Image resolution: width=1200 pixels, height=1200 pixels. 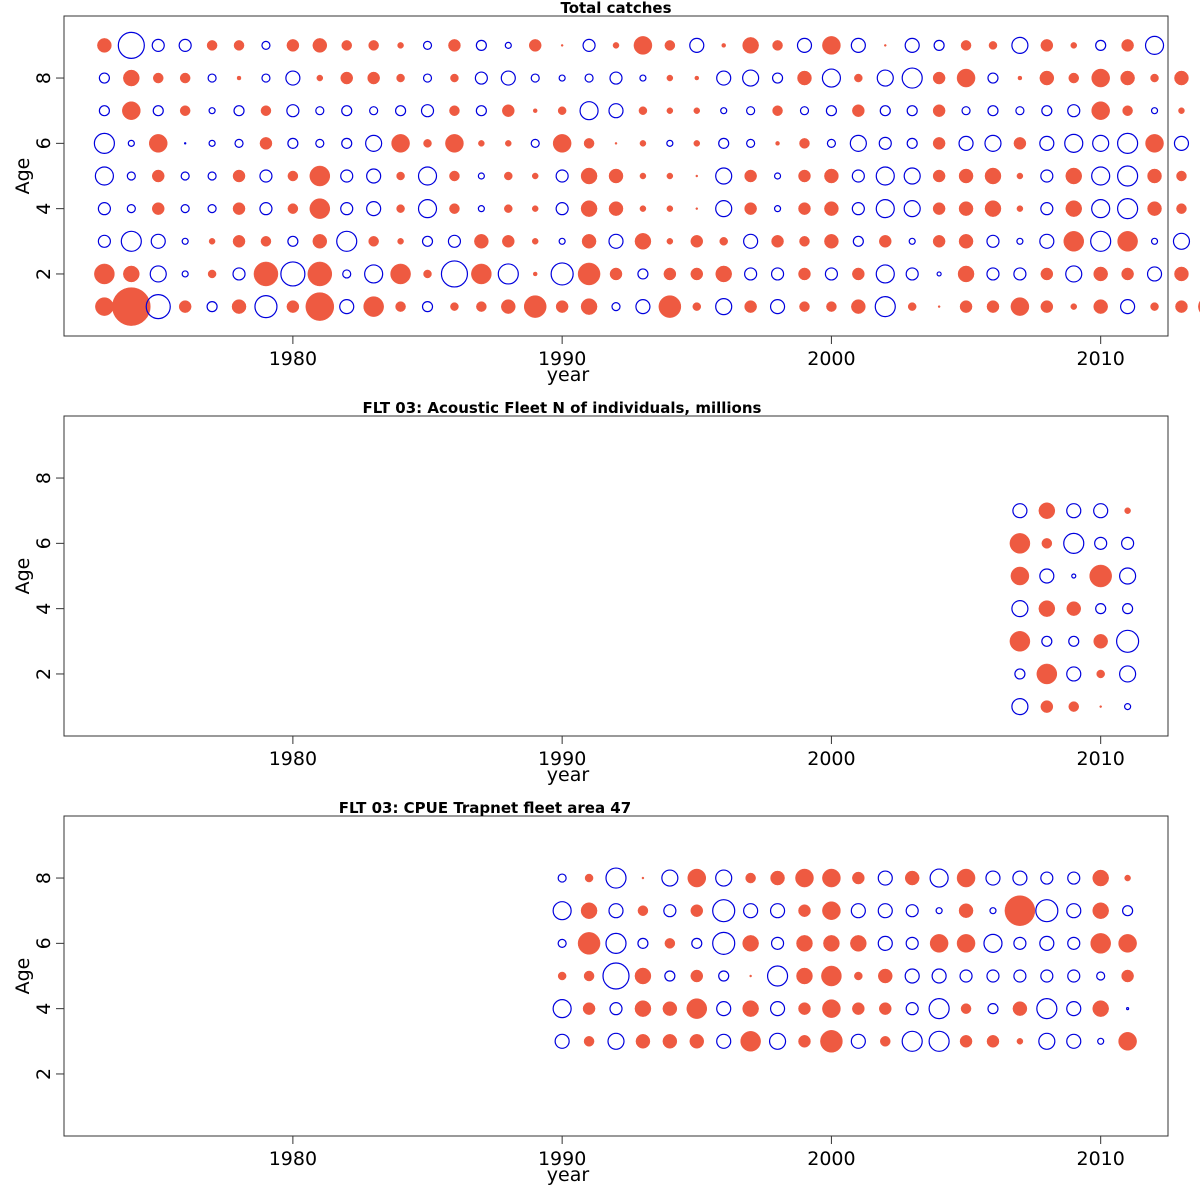 What do you see at coordinates (831, 759) in the screenshot?
I see `x-tick-label: 2000` at bounding box center [831, 759].